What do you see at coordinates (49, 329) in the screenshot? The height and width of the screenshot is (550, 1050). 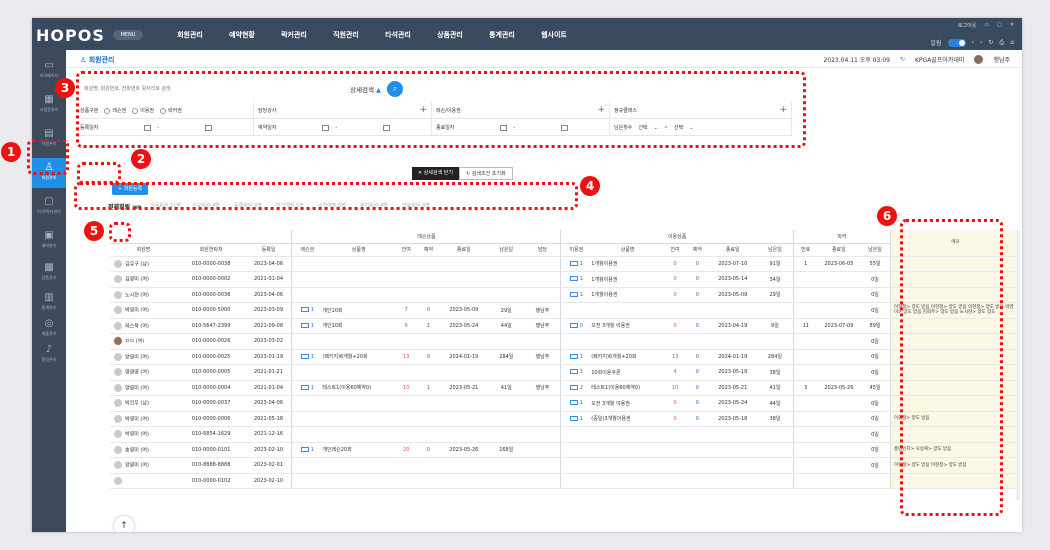 I see `sidebar-item-sales: ◎ 매출관리` at bounding box center [49, 329].